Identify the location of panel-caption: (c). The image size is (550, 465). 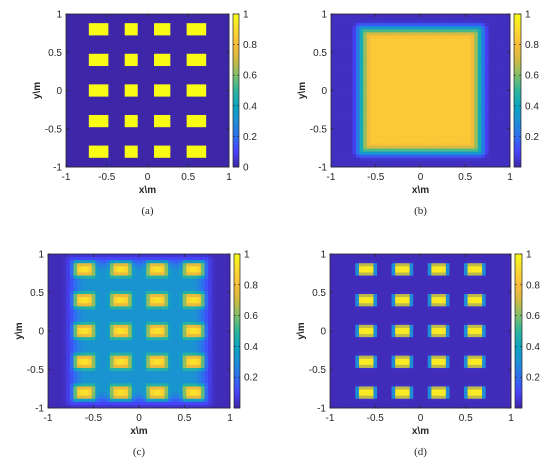
(139, 452).